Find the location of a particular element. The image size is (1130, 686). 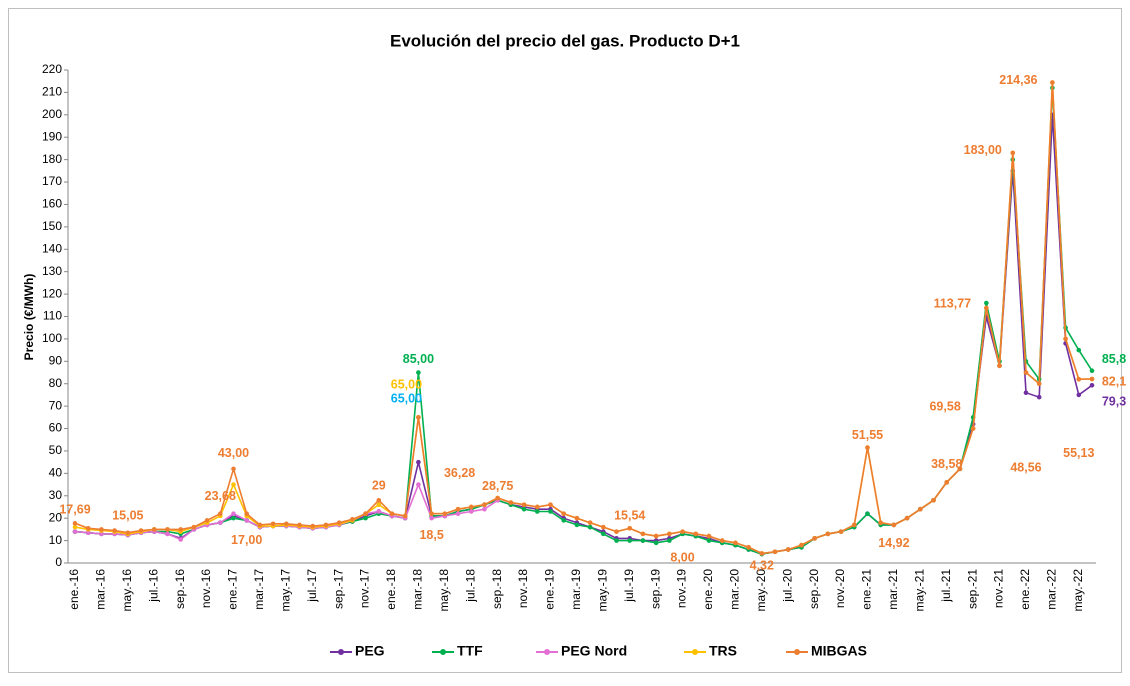

x-tick-label: sep.-21 is located at coordinates (972, 589).